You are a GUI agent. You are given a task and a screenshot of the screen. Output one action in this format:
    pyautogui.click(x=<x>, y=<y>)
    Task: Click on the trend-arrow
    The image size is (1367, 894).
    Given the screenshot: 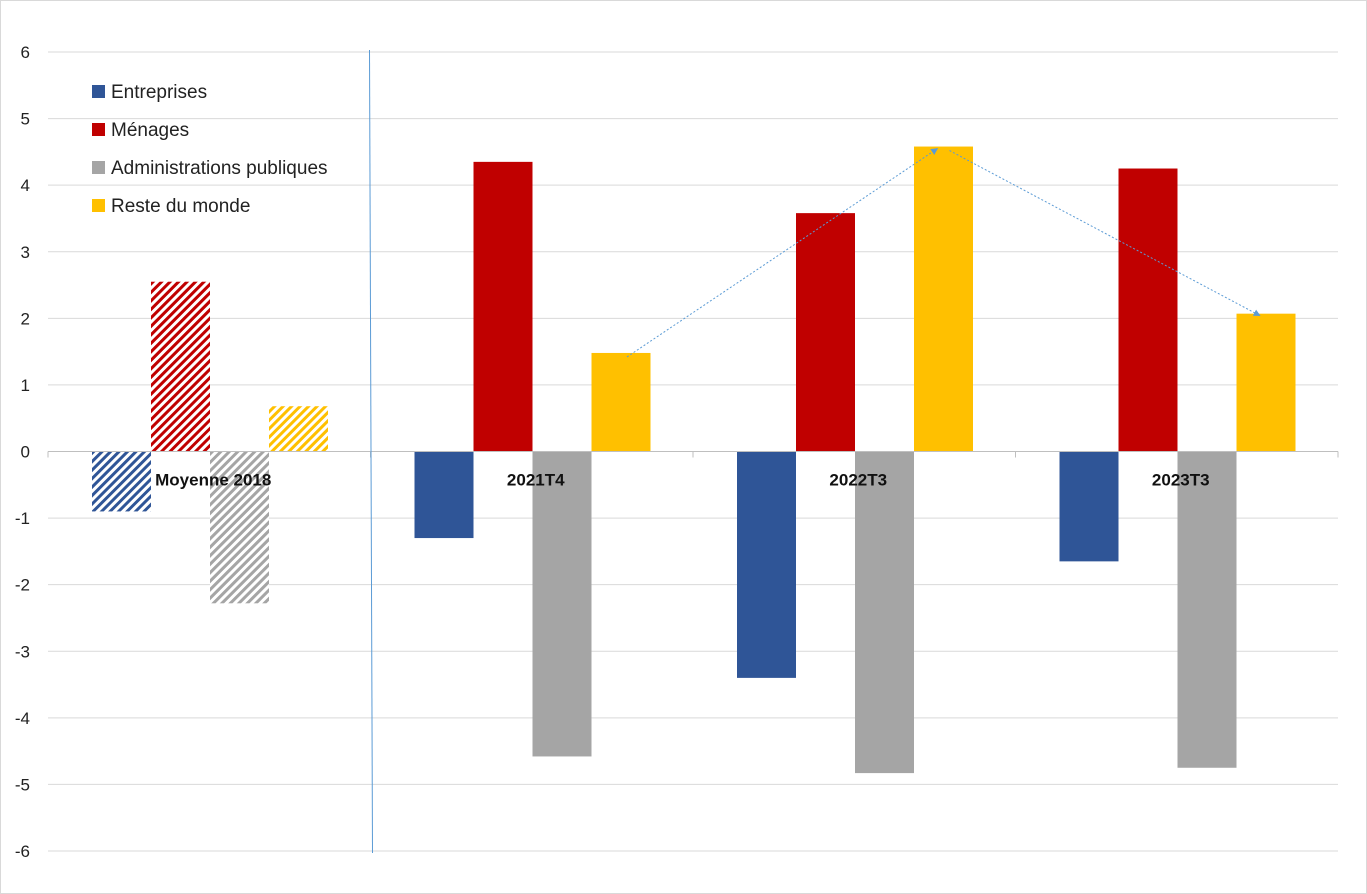 What is the action you would take?
    pyautogui.click(x=1105, y=233)
    